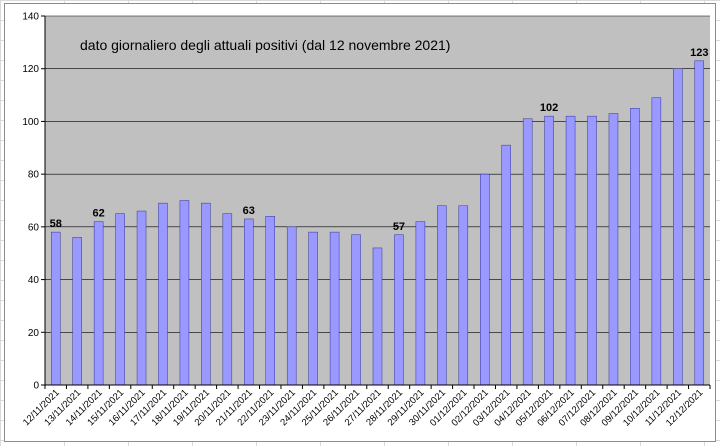 This screenshot has height=446, width=720. What do you see at coordinates (549, 108) in the screenshot?
I see `data-label: 102` at bounding box center [549, 108].